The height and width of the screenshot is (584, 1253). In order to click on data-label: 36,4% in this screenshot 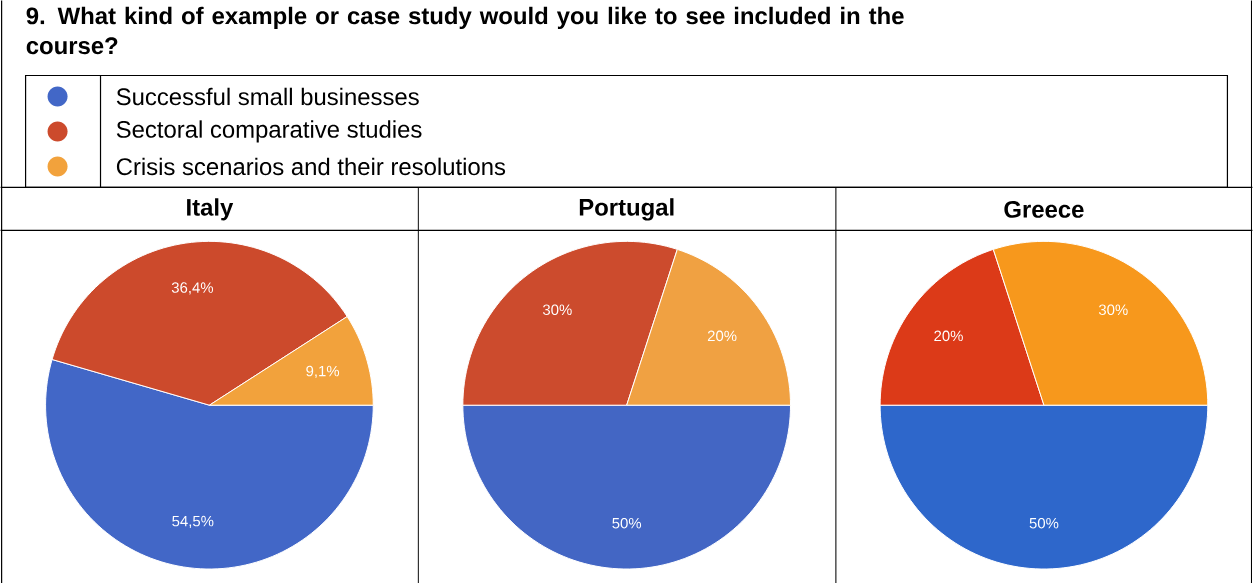, I will do `click(192, 288)`.